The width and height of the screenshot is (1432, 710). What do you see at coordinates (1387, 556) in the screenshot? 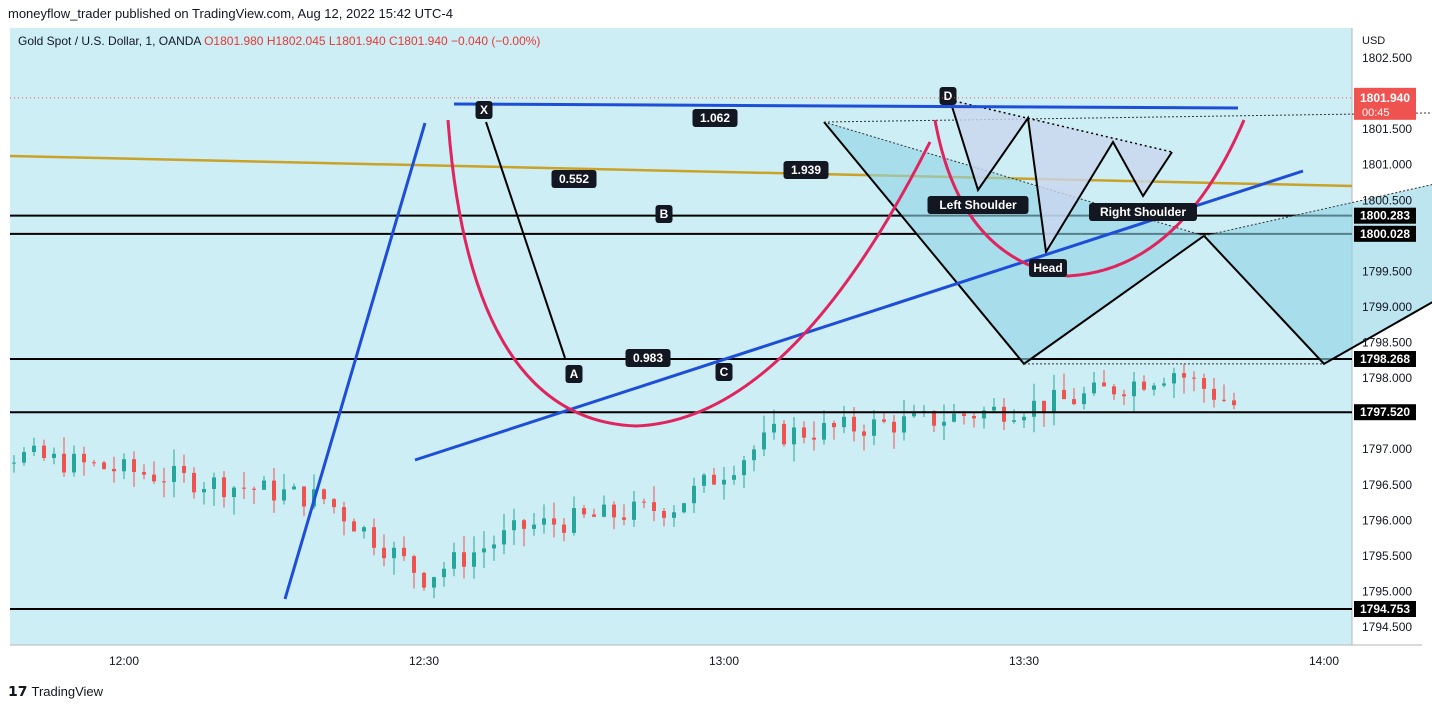
I see `y-tick-label: 1795.500` at bounding box center [1387, 556].